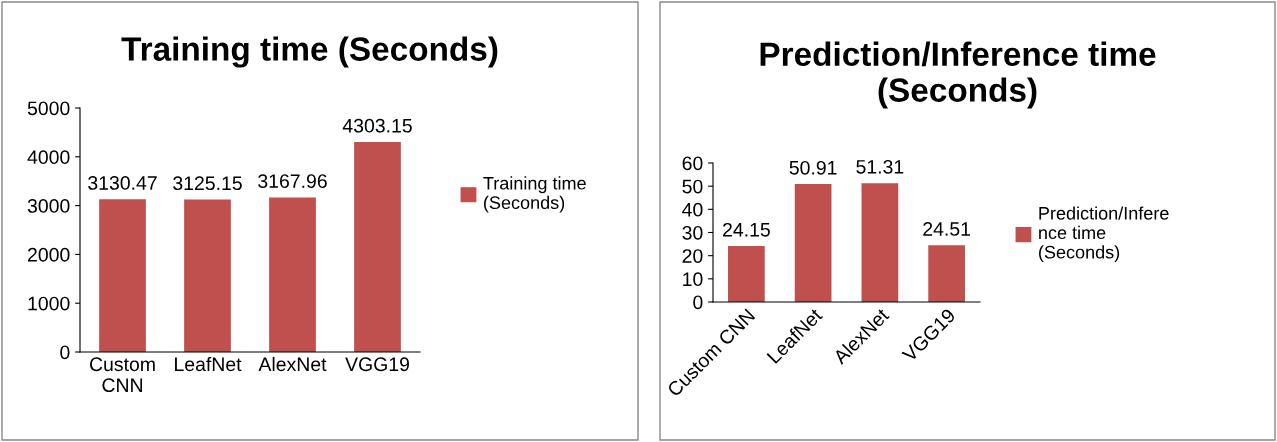  Describe the element at coordinates (1104, 234) in the screenshot. I see `legend-label: Prediction/Inference time (Seconds)` at that location.